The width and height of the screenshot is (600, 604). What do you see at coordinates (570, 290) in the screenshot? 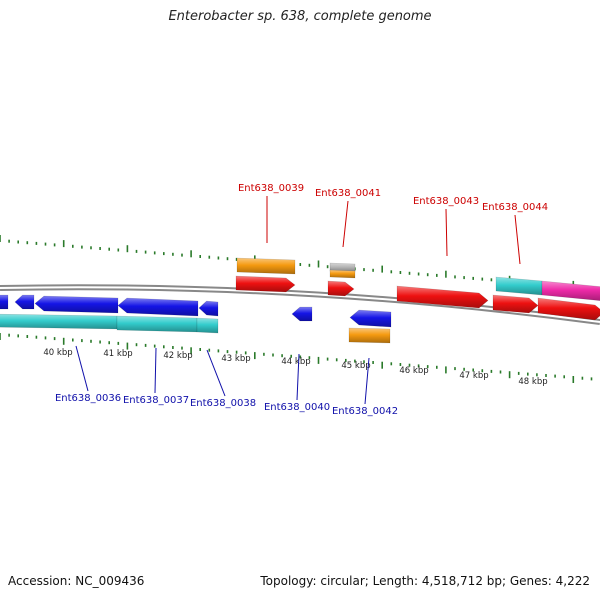
I see `magenta-feature` at bounding box center [570, 290].